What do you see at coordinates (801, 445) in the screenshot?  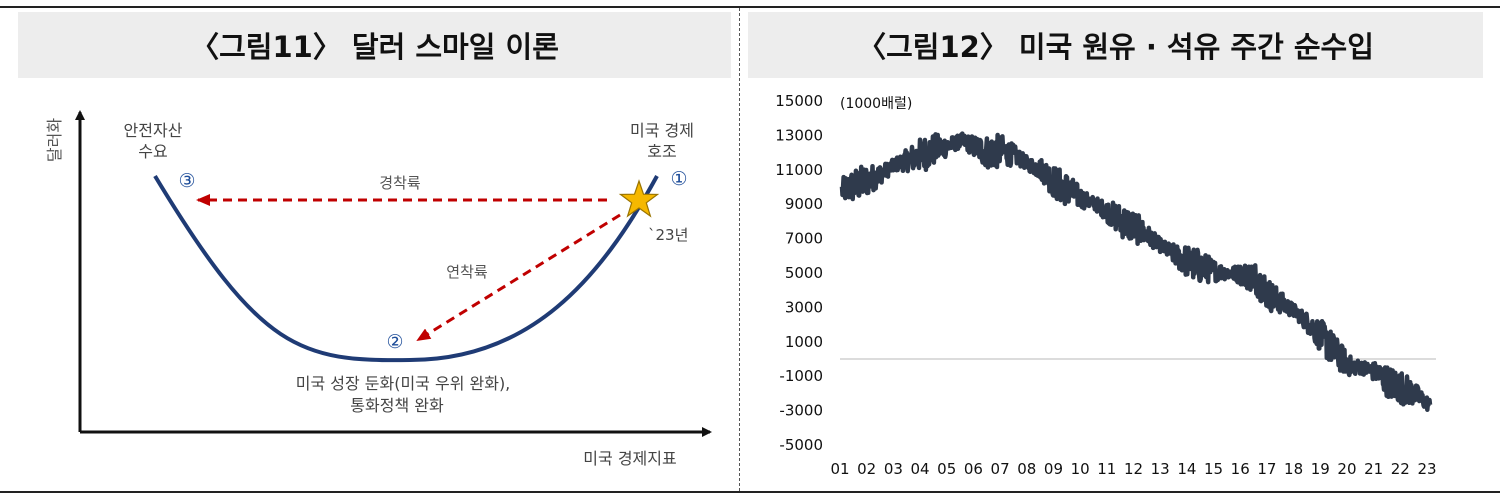 I see `y-tick-label: -5000` at bounding box center [801, 445].